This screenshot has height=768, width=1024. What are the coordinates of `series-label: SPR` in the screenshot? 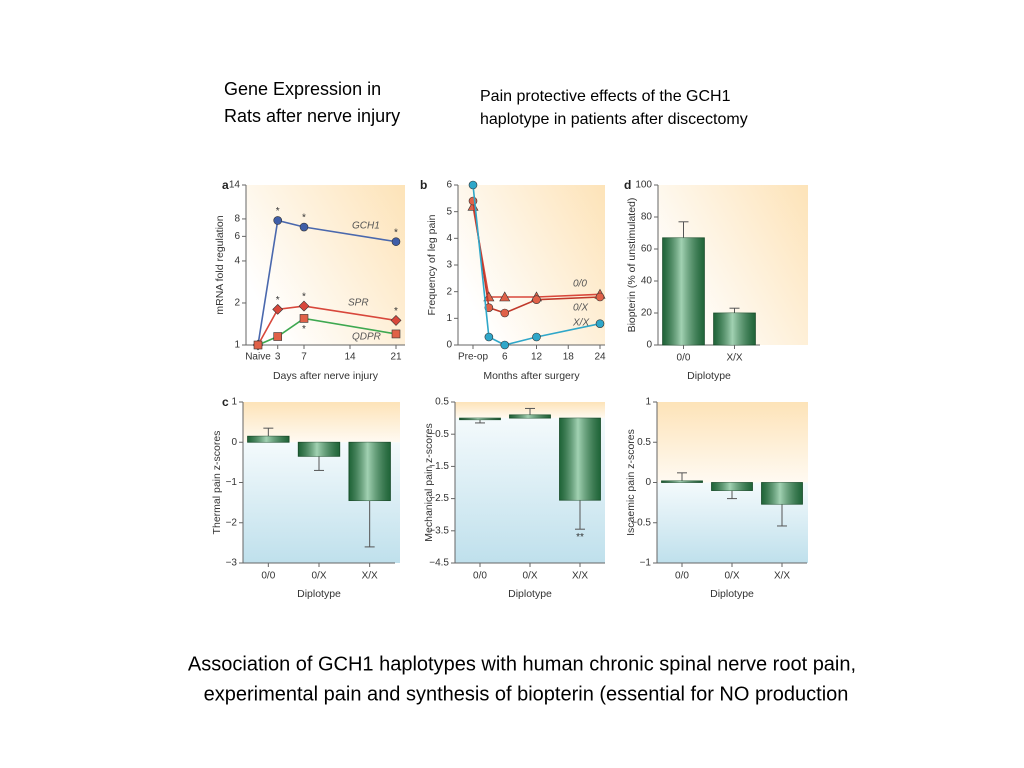 It's located at (358, 303).